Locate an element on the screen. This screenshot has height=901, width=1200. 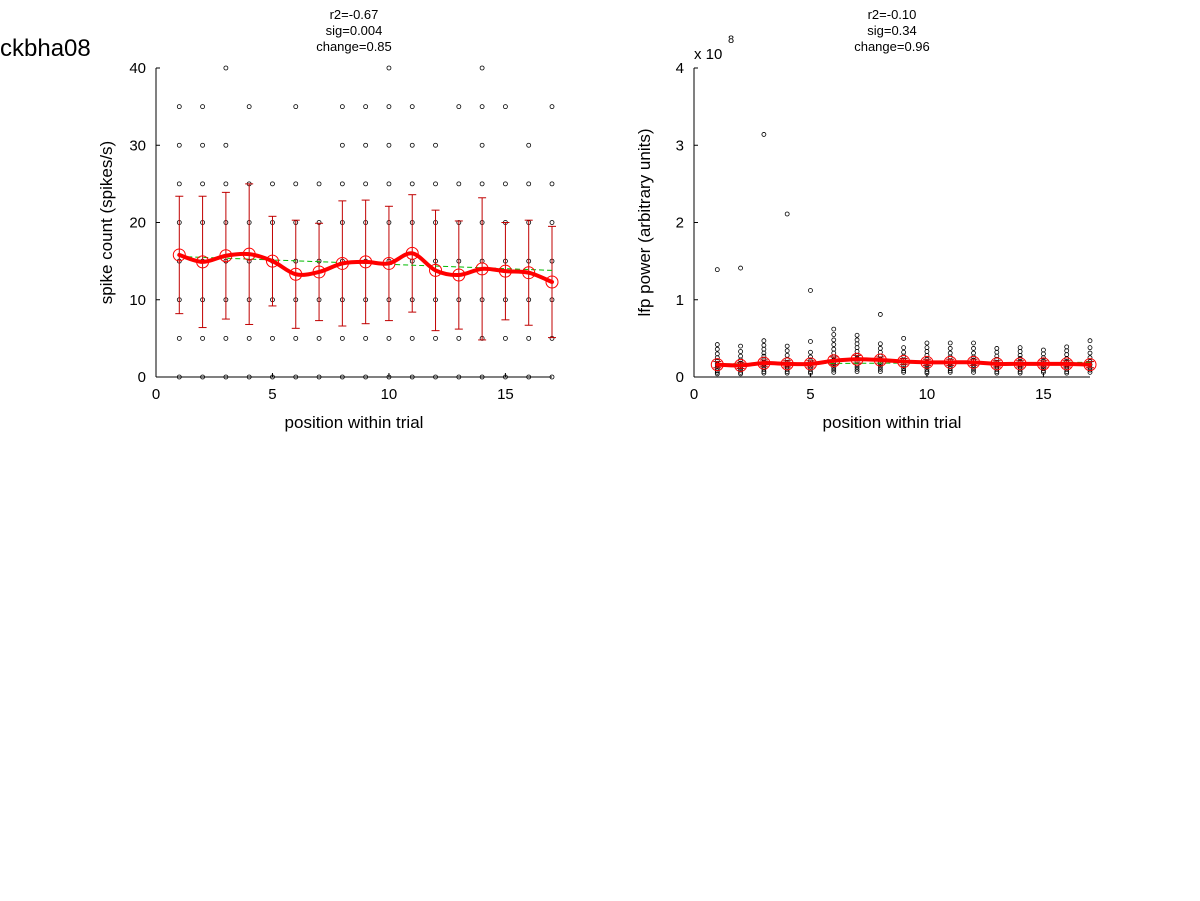
chart-title-line: change=0.85 is located at coordinates (354, 46).